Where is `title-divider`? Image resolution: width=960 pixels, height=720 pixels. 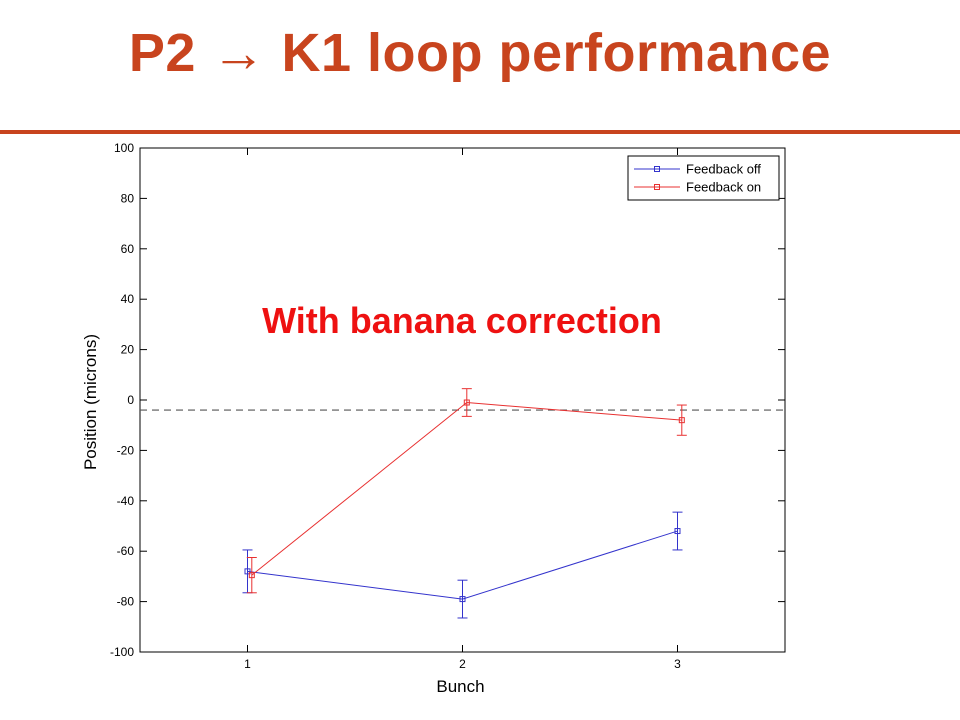
title-divider is located at coordinates (480, 132).